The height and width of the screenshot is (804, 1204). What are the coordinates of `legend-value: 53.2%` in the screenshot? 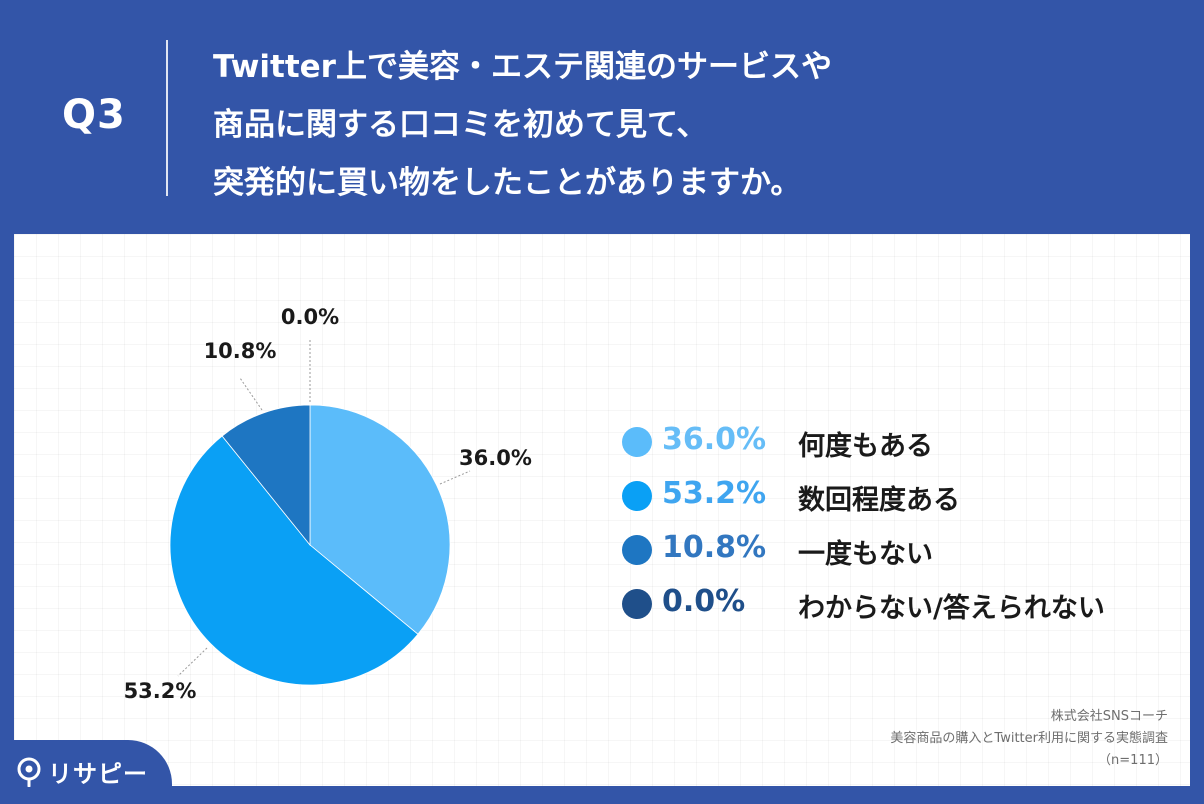 It's located at (714, 493).